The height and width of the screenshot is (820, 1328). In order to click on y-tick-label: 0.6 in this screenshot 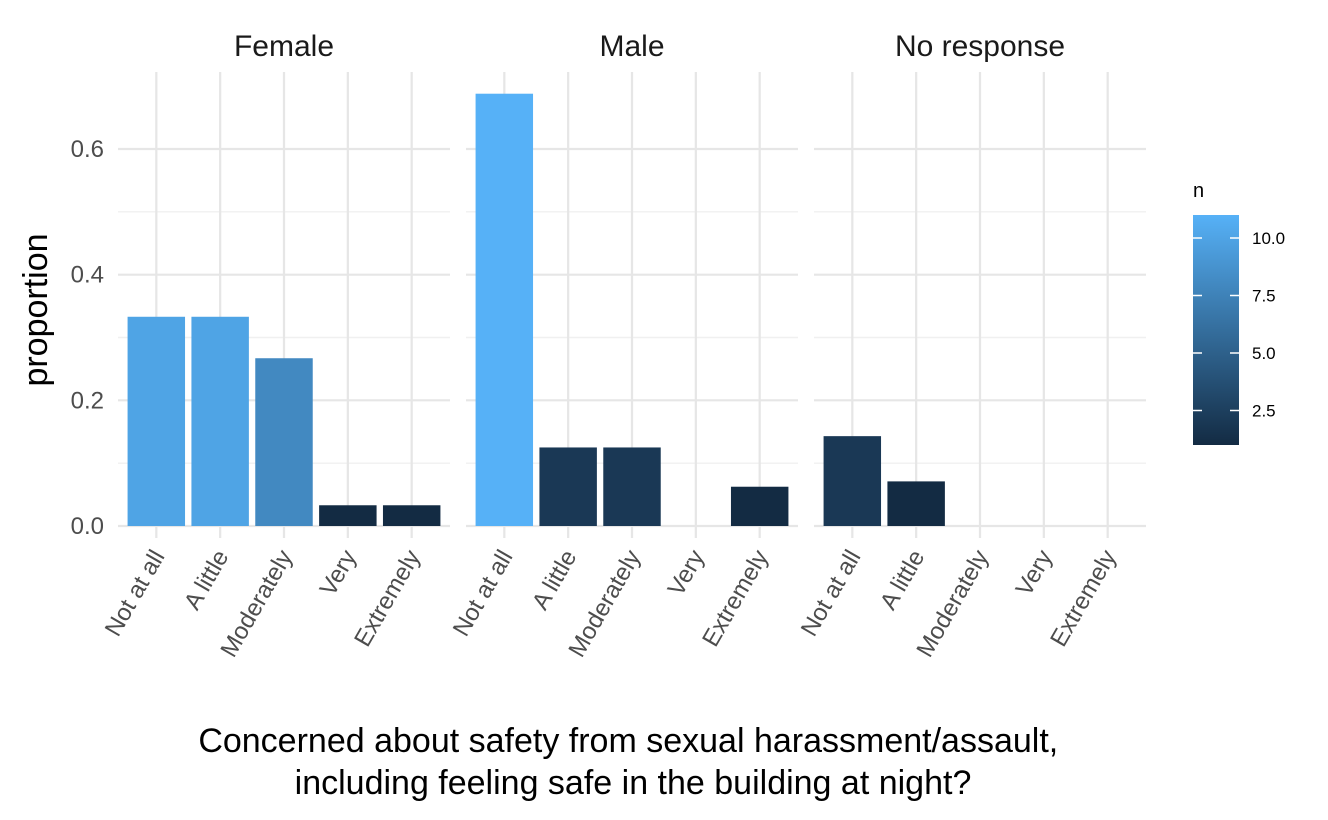, I will do `click(87, 149)`.